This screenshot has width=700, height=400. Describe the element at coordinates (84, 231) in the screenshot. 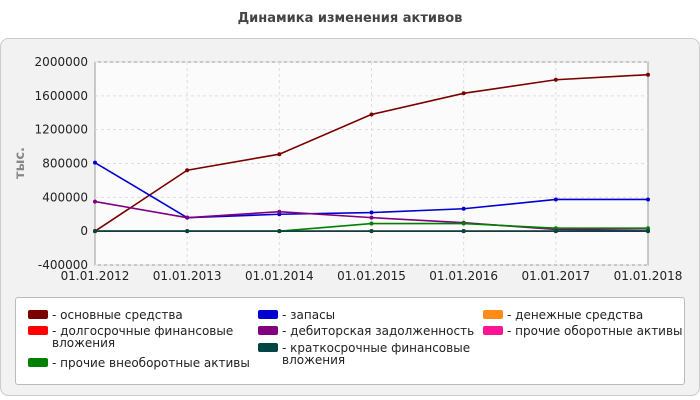

I see `y-tick-label: 0` at that location.